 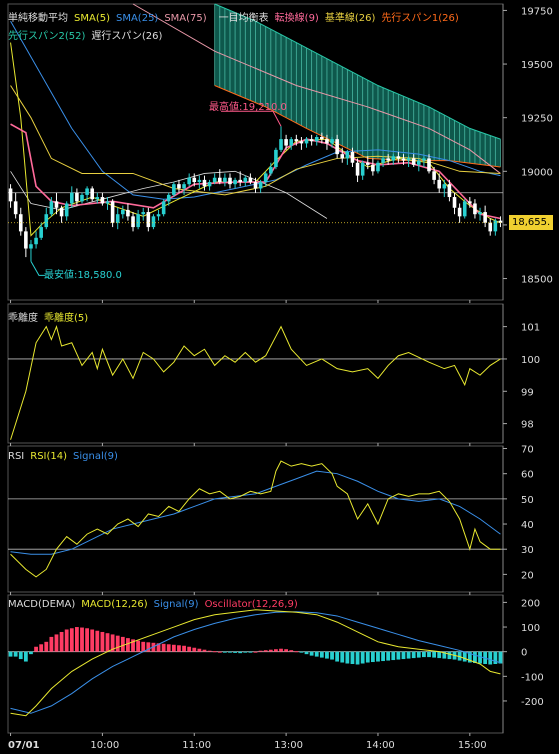 I want to click on y-tick-label-macd: 100, so click(x=530, y=628).